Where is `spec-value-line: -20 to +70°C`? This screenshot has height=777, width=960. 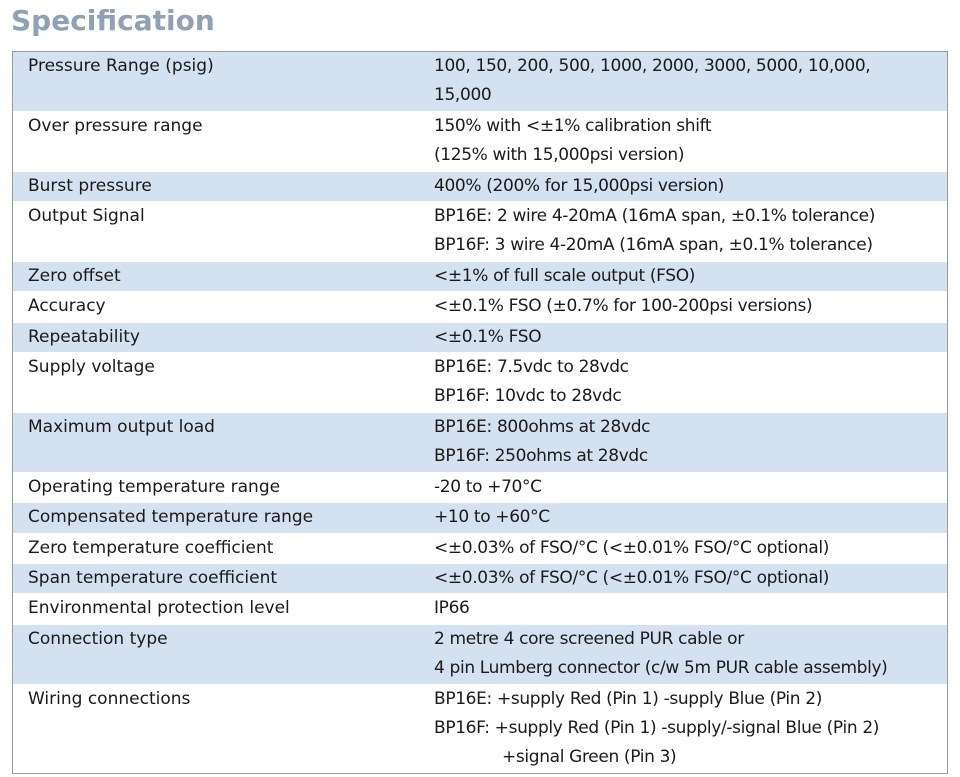 spec-value-line: -20 to +70°C is located at coordinates (488, 486).